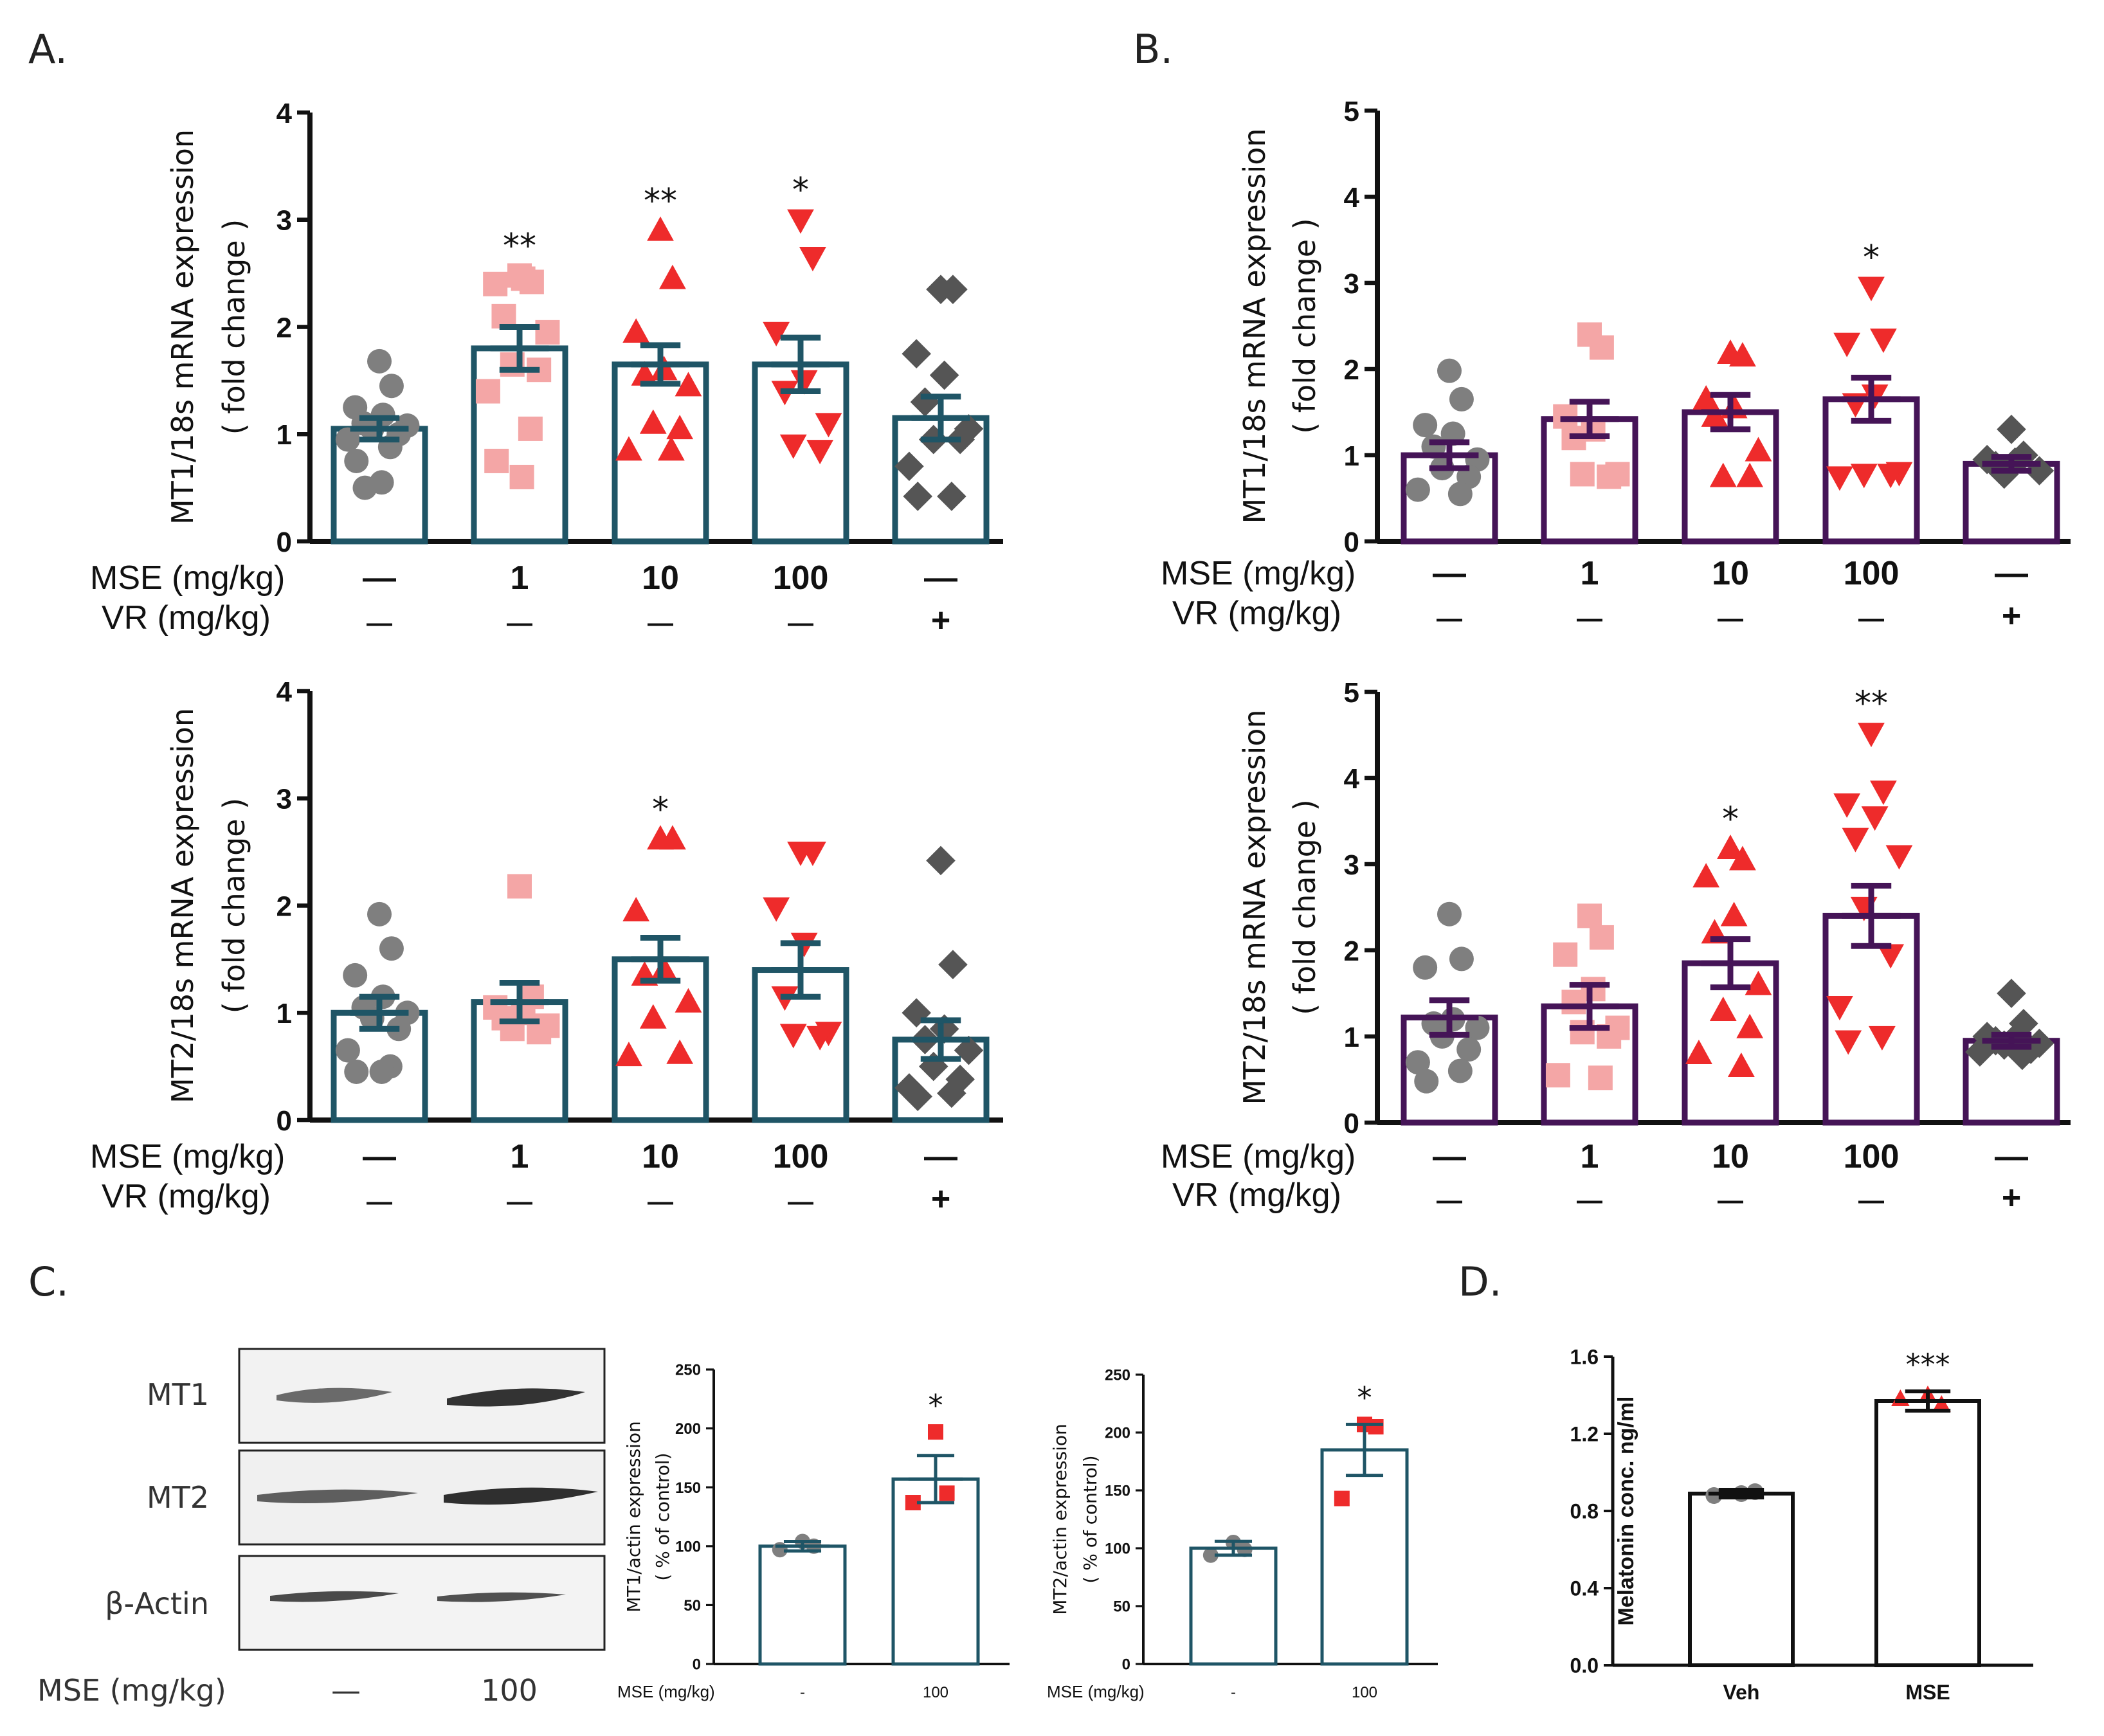 The width and height of the screenshot is (2104, 1736). I want to click on panel-label-d: D., so click(1479, 1281).